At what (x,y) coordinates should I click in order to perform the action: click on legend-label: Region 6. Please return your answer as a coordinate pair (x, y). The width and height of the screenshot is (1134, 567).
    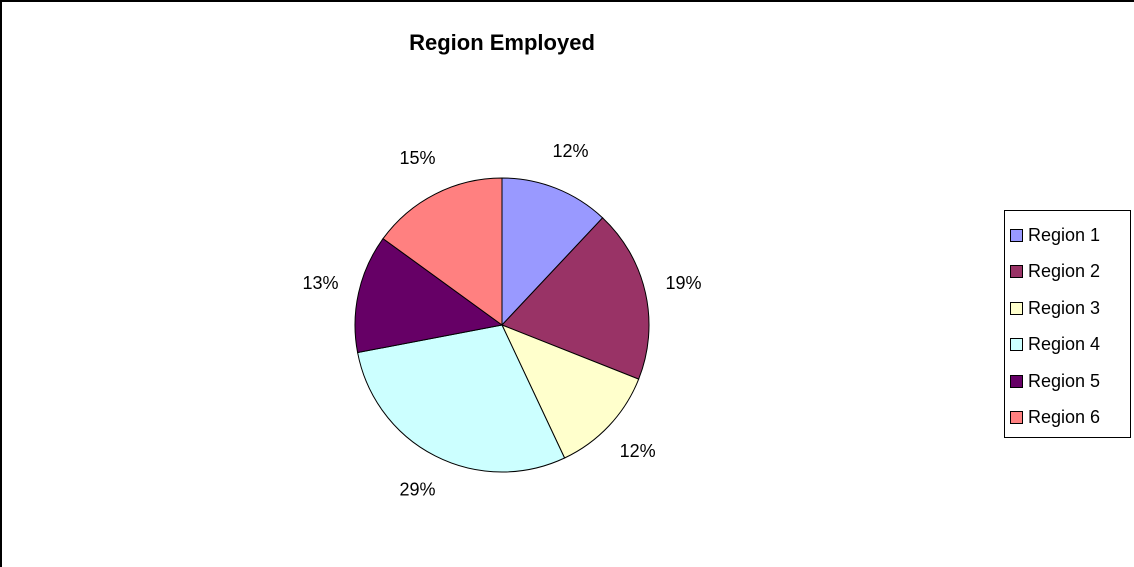
    Looking at the image, I should click on (1064, 417).